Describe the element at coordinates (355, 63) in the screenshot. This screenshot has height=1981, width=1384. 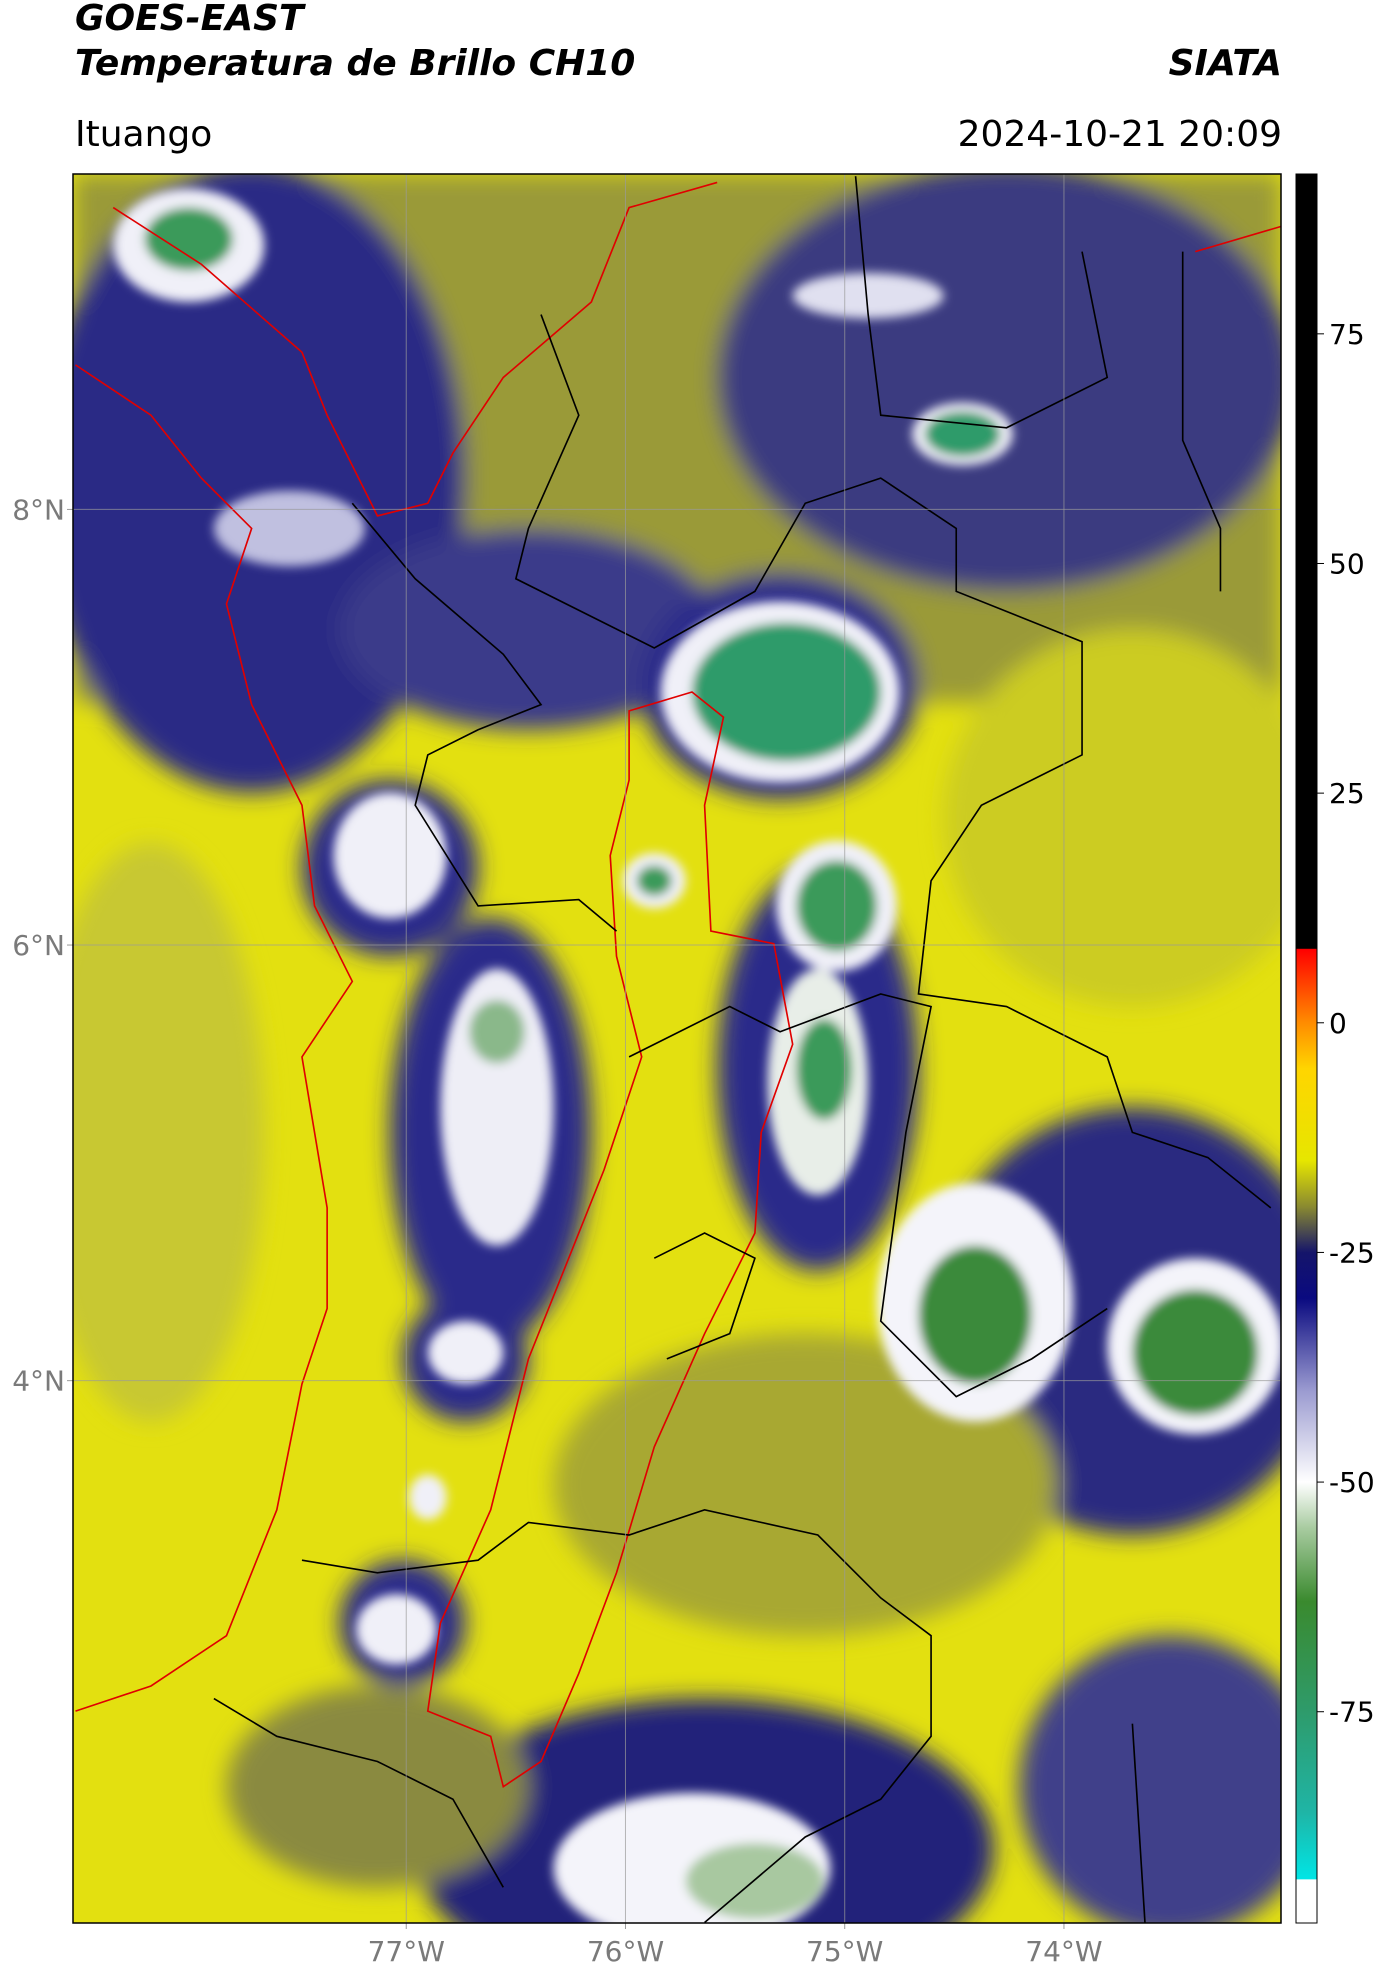
I see `subtitle: Temperatura de Brillo CH10` at that location.